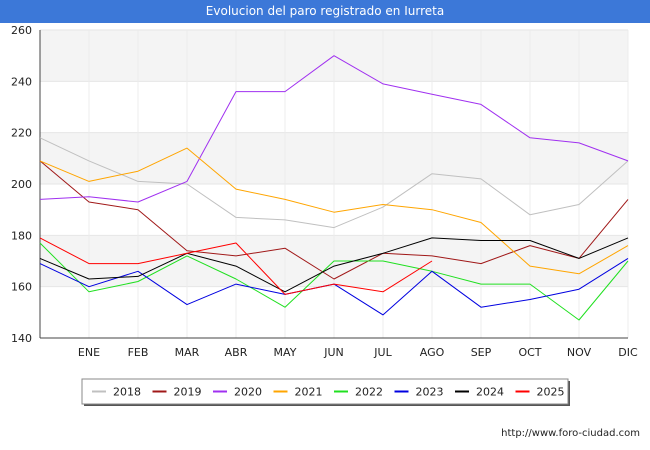 This screenshot has height=450, width=650. What do you see at coordinates (236, 266) in the screenshot?
I see `series-line-2025` at bounding box center [236, 266].